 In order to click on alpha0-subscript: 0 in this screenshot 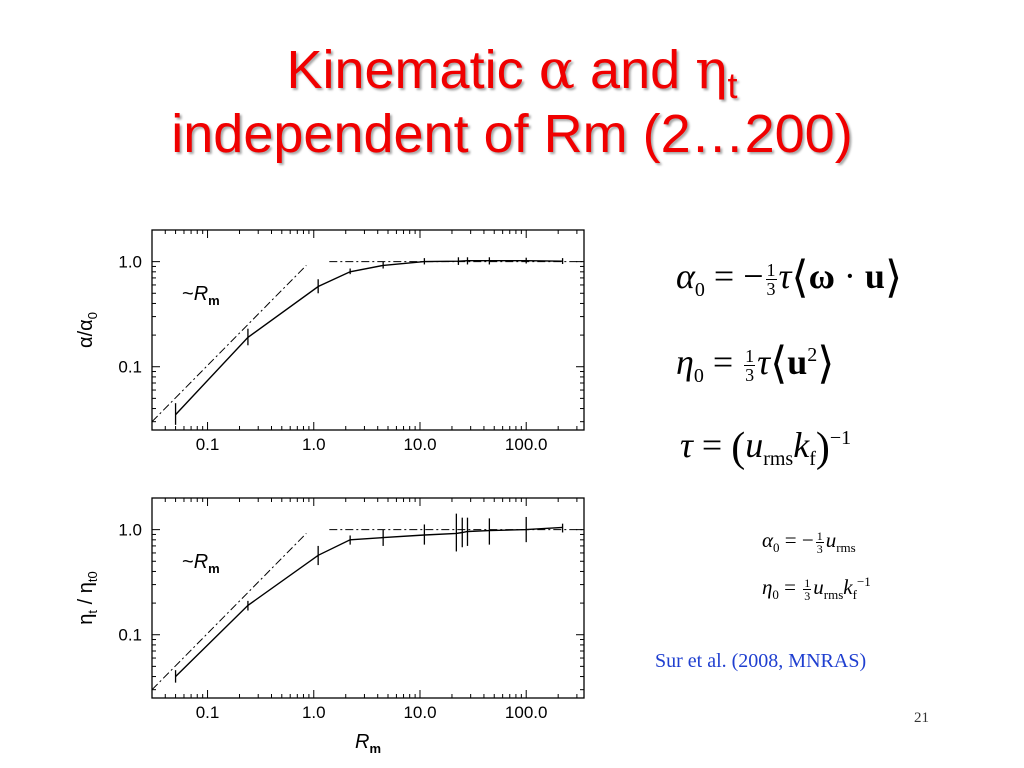, I will do `click(699, 290)`.